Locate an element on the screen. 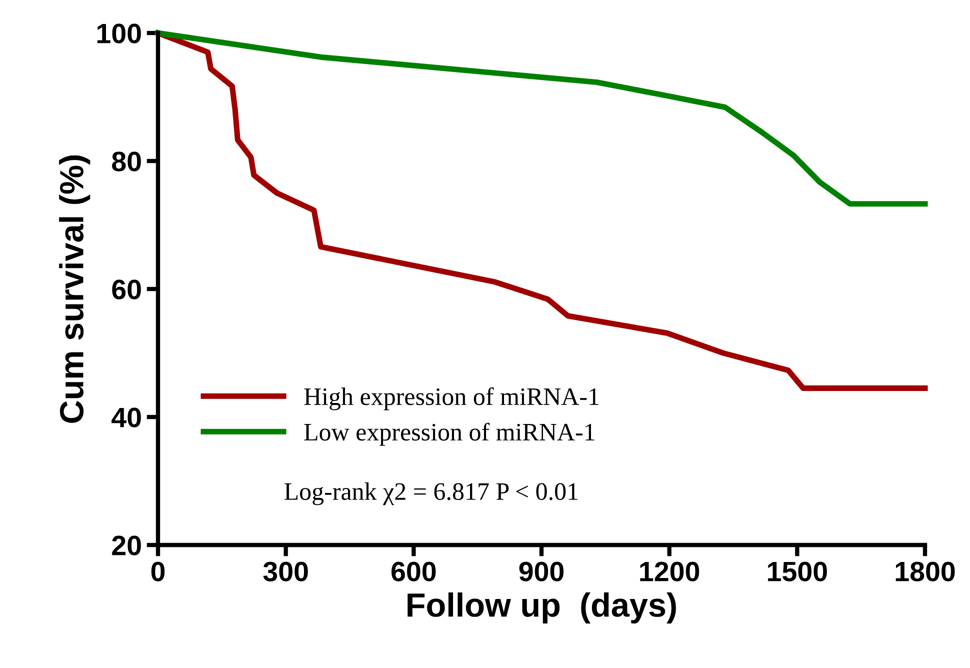 The height and width of the screenshot is (668, 970). y-tick-label: 60 is located at coordinates (126, 290).